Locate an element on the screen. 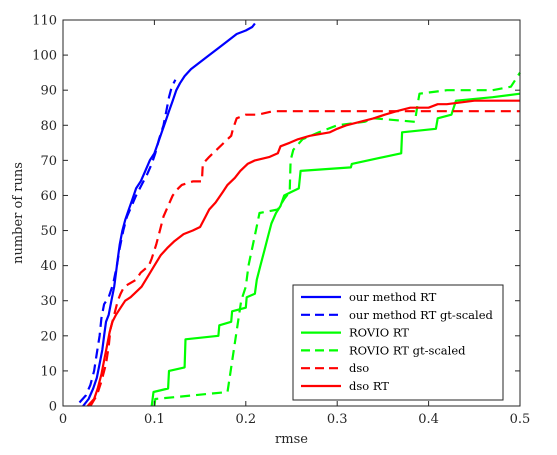 This screenshot has width=557, height=455. x-axis-label: rmse is located at coordinates (291, 439).